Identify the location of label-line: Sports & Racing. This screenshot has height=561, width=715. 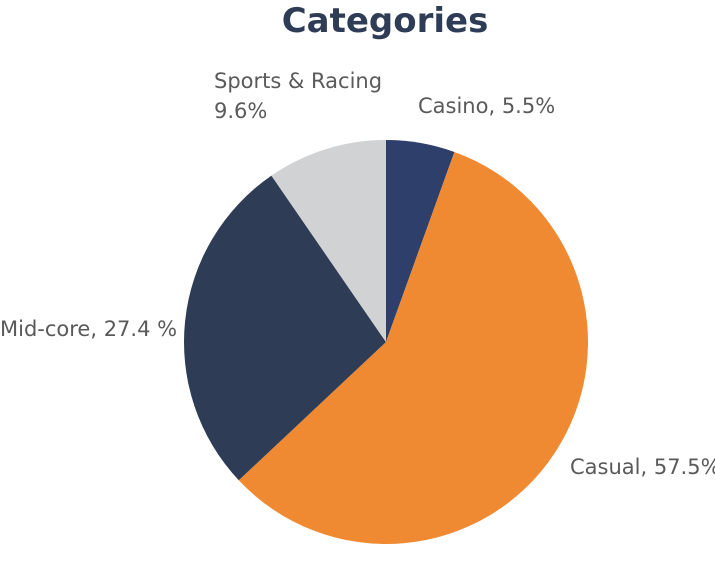
(298, 81).